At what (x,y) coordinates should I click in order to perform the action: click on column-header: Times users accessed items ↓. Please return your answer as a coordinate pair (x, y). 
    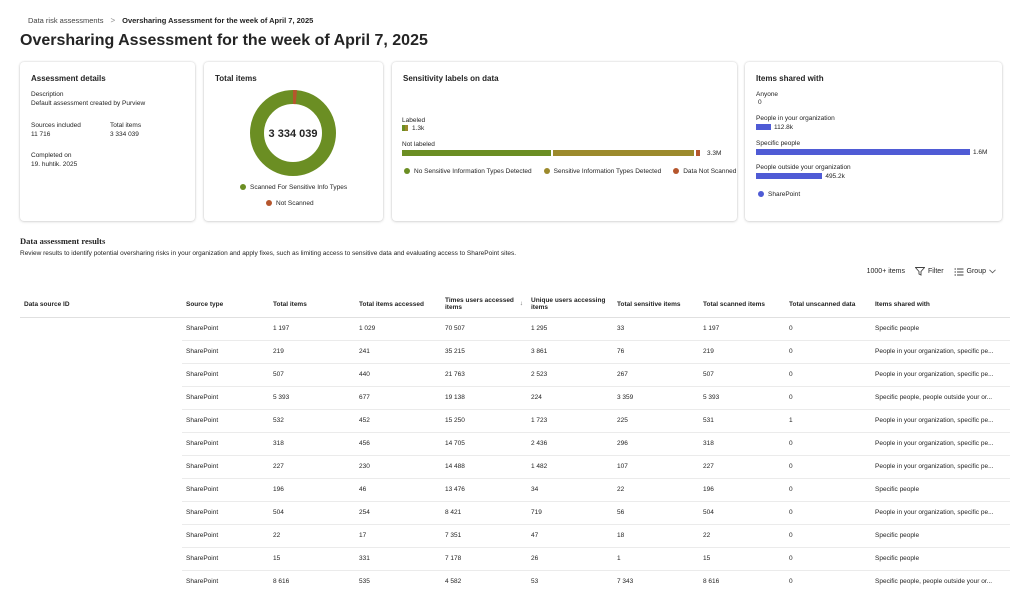
    Looking at the image, I should click on (484, 305).